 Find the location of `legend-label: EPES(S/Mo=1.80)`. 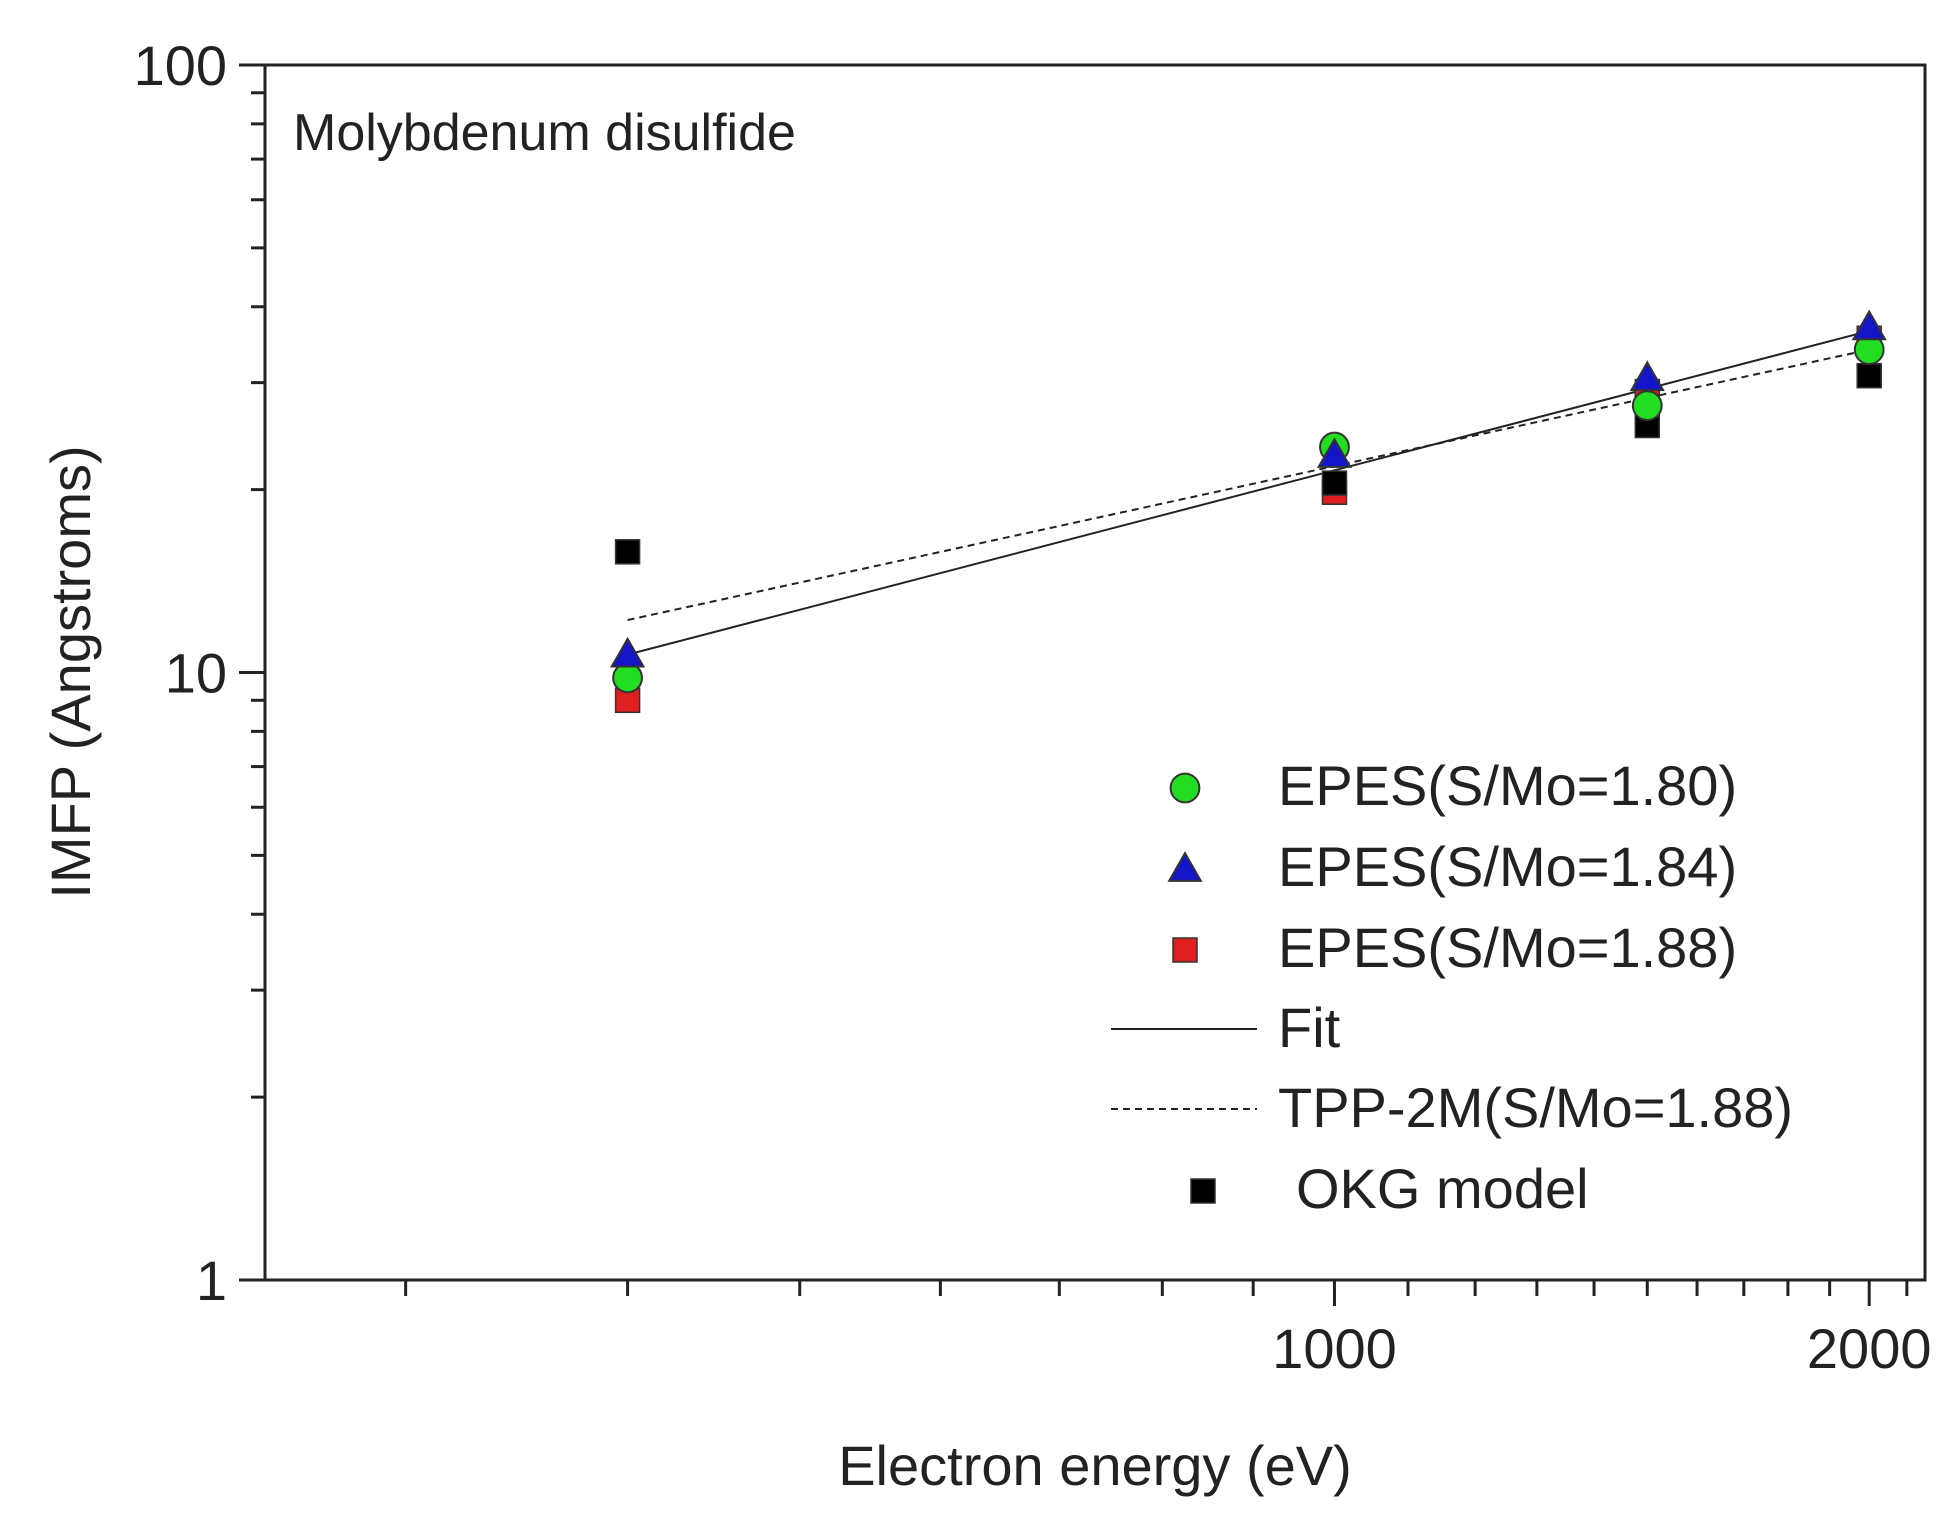

legend-label: EPES(S/Mo=1.80) is located at coordinates (1507, 785).